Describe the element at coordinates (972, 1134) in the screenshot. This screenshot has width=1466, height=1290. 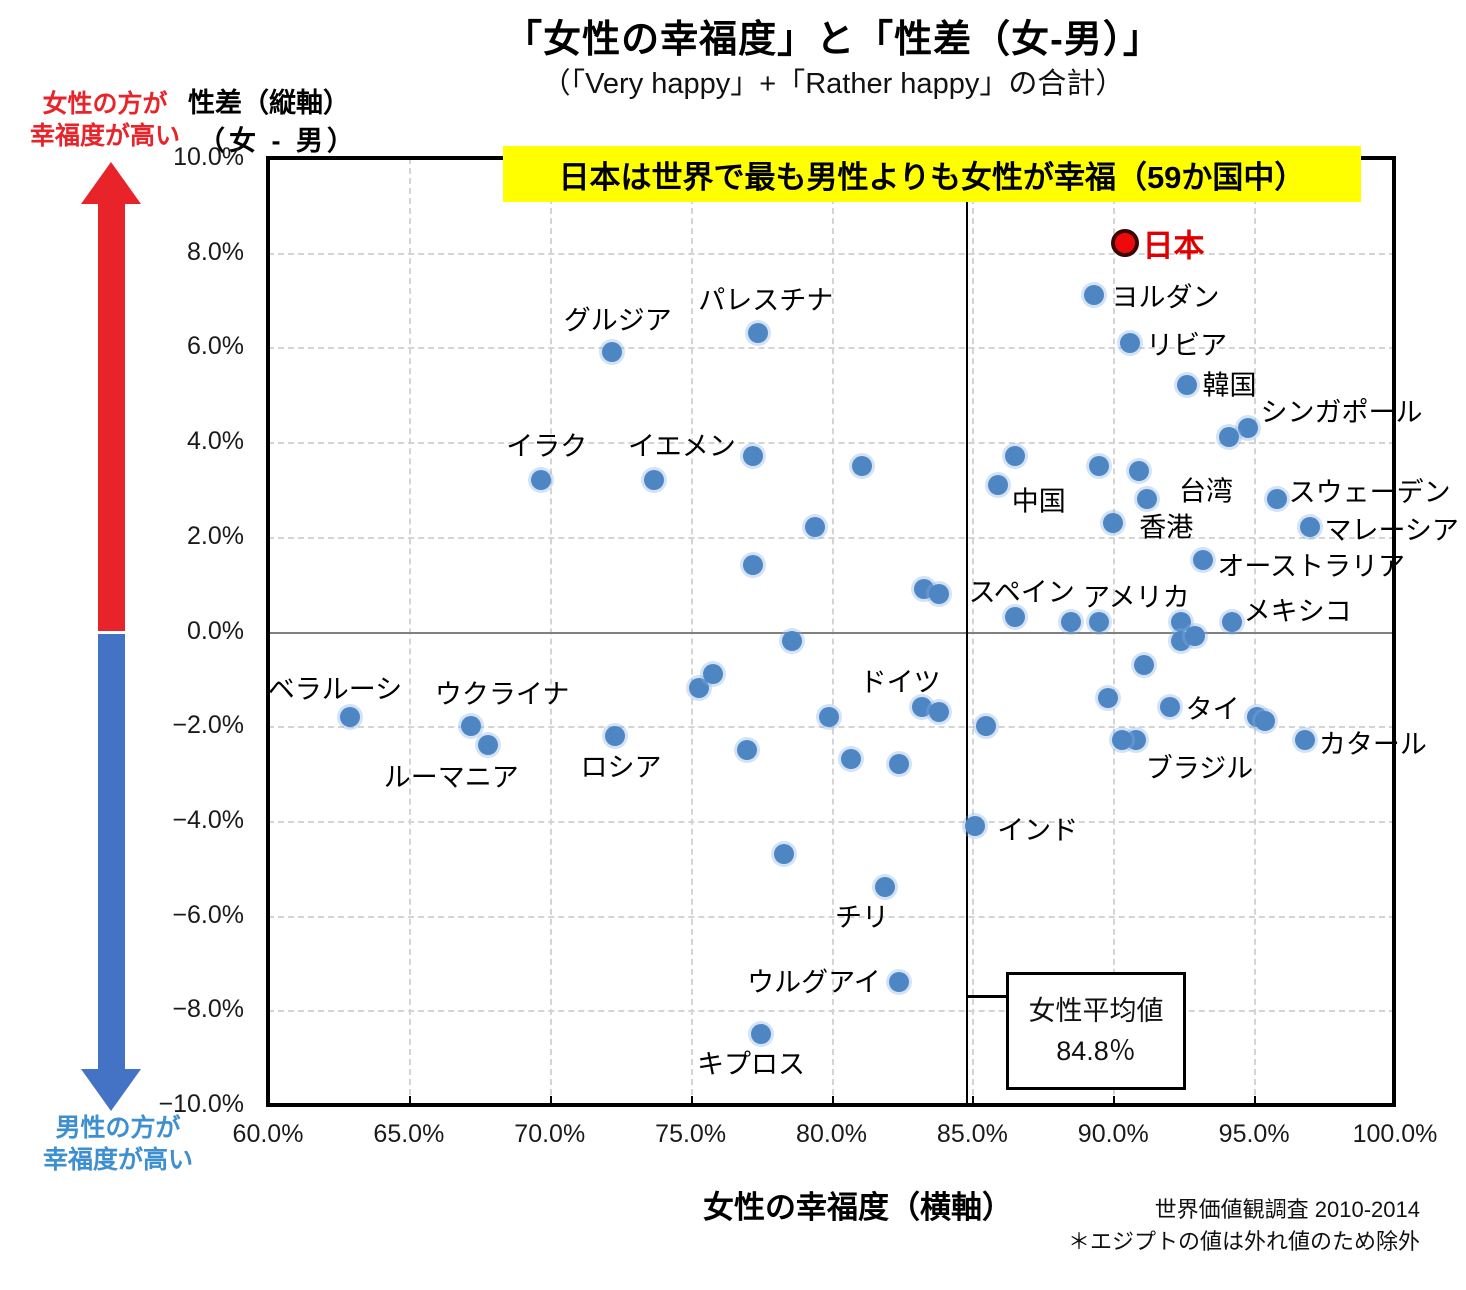
I see `x-tick-label-85: 85.0%` at that location.